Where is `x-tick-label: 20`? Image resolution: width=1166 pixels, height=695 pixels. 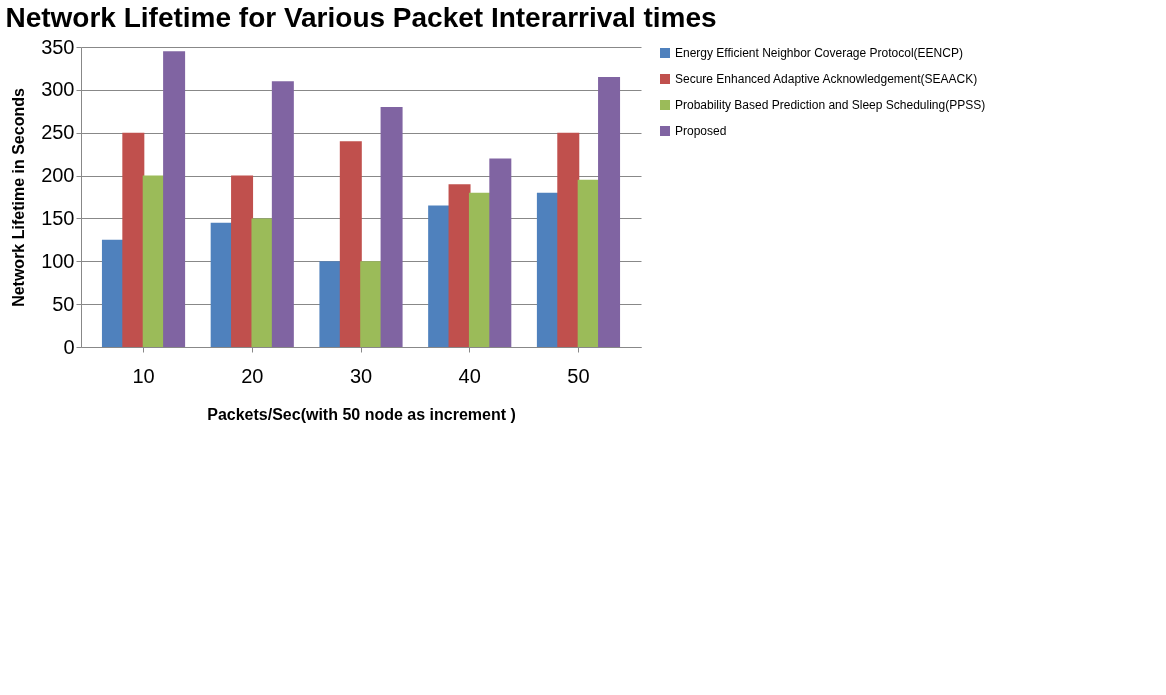 x-tick-label: 20 is located at coordinates (252, 375).